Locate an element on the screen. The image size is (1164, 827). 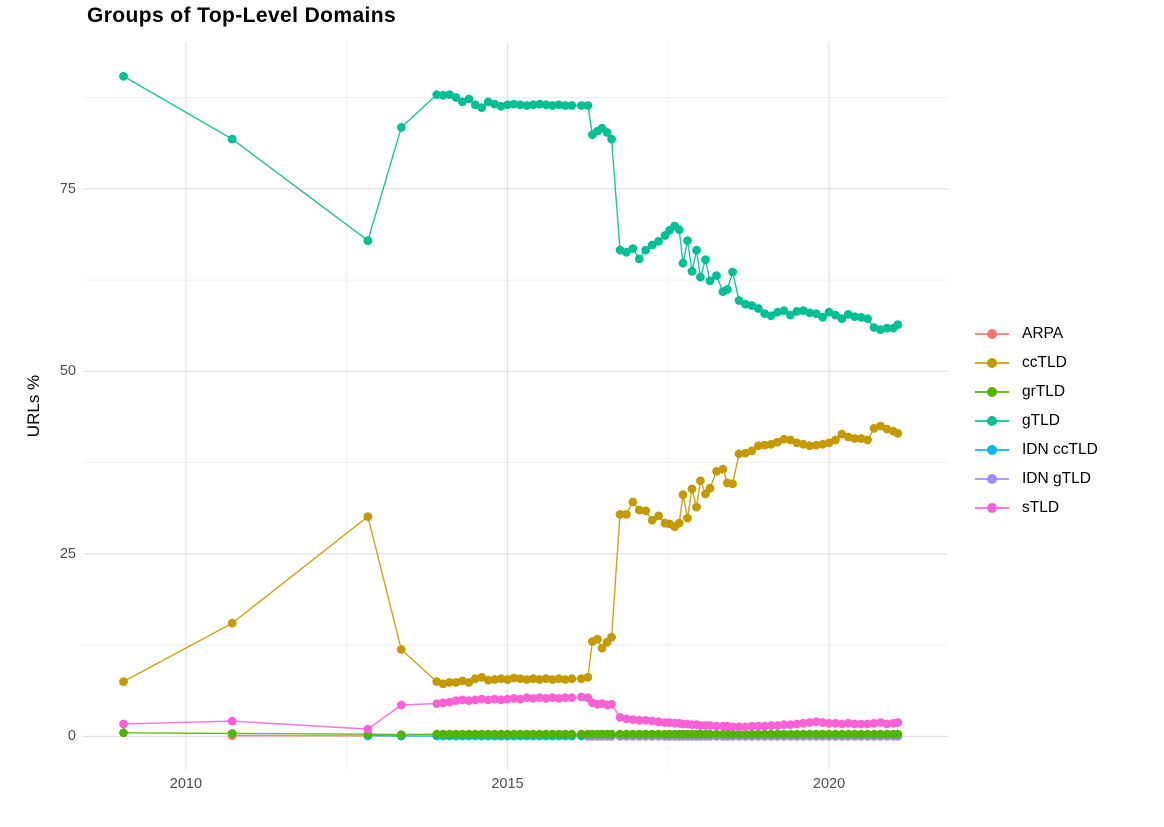
legend-item-gTLD: gTLD is located at coordinates (1036, 420).